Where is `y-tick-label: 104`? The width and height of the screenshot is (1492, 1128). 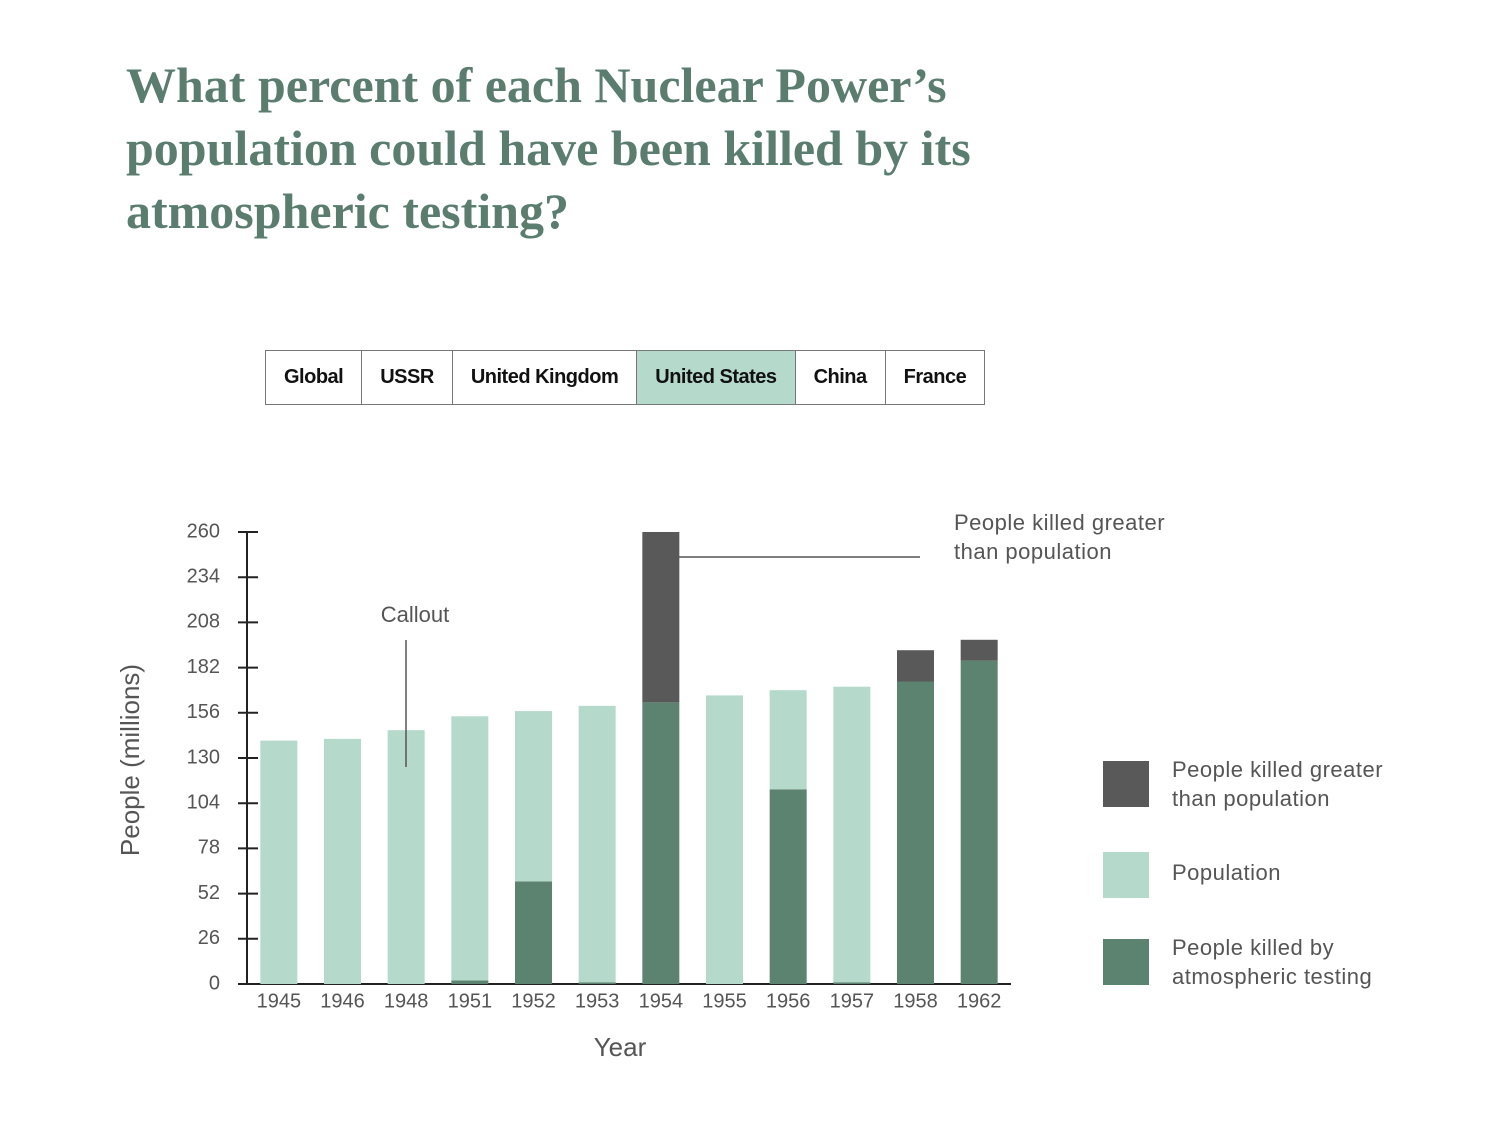 y-tick-label: 104 is located at coordinates (203, 802).